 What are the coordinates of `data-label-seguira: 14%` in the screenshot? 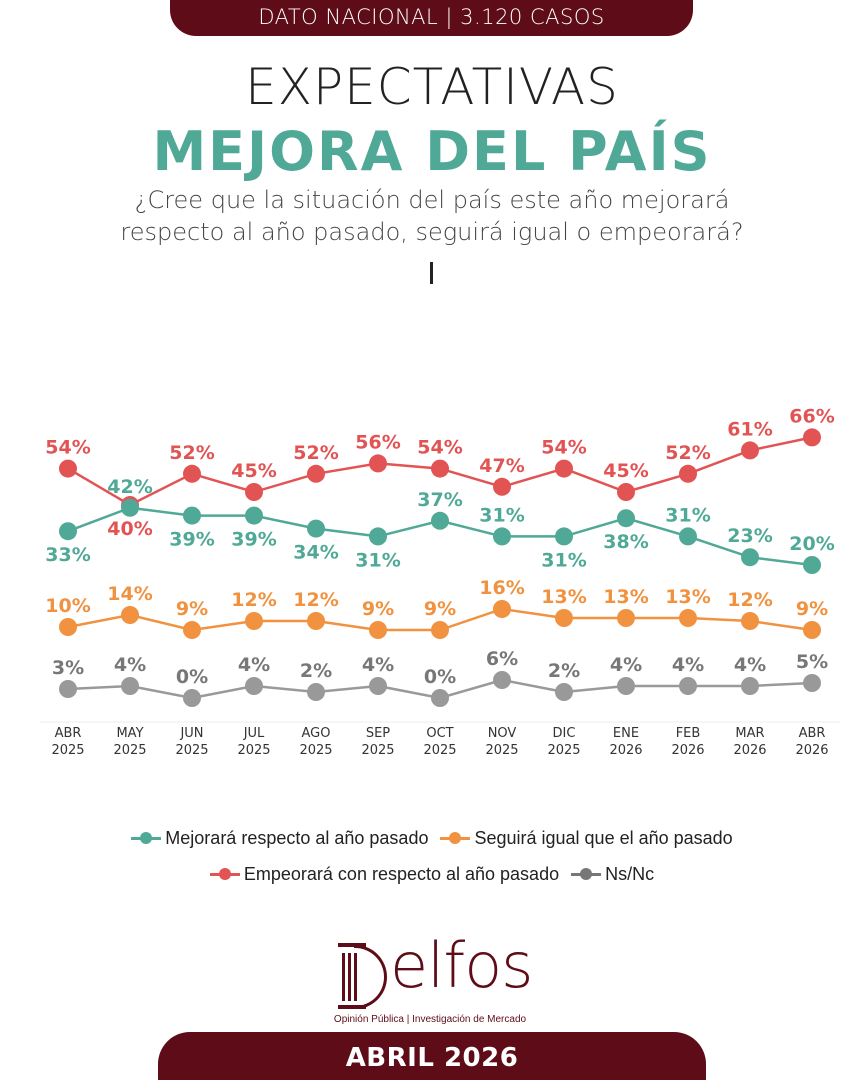 It's located at (129, 594).